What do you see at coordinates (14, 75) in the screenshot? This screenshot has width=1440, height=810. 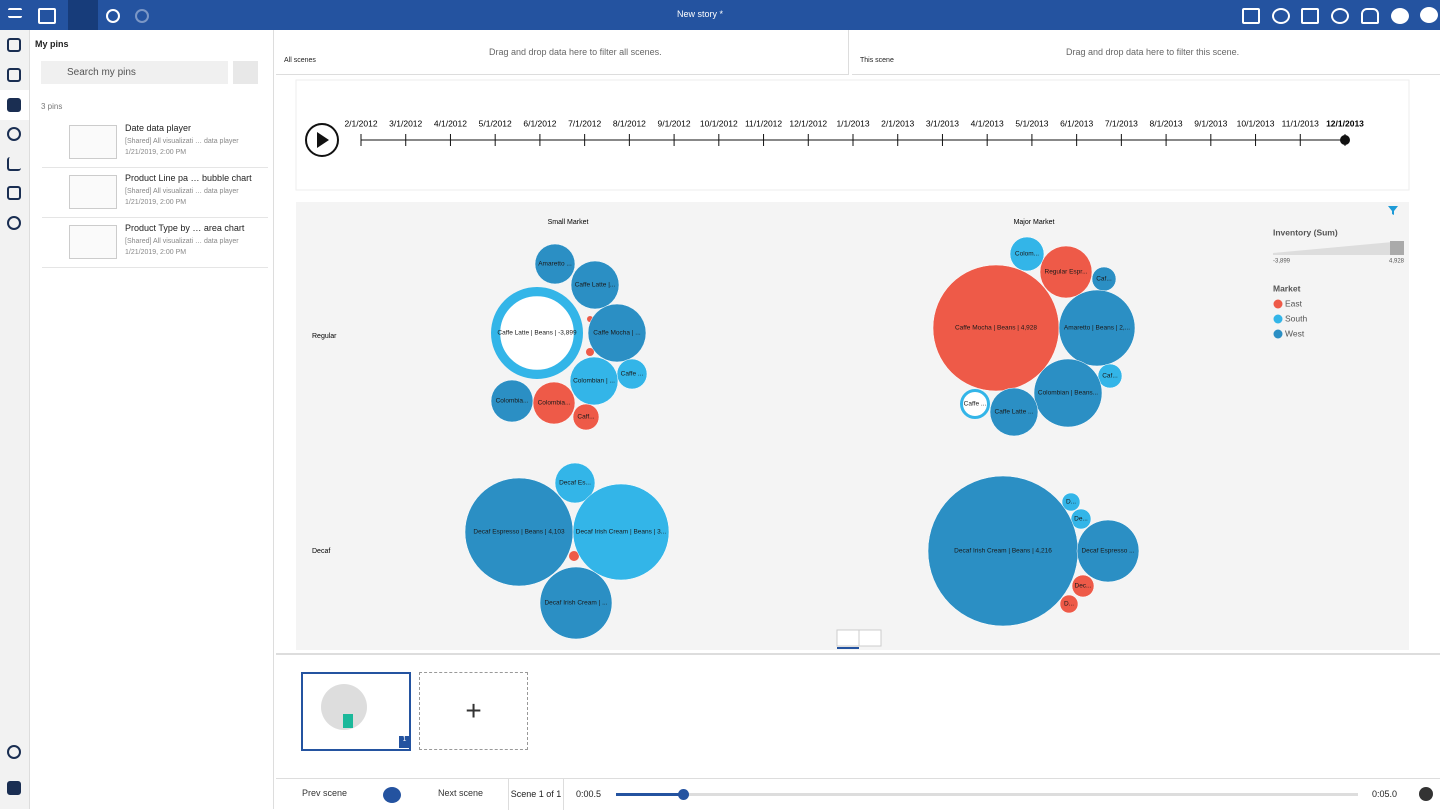 I see `sources-button` at bounding box center [14, 75].